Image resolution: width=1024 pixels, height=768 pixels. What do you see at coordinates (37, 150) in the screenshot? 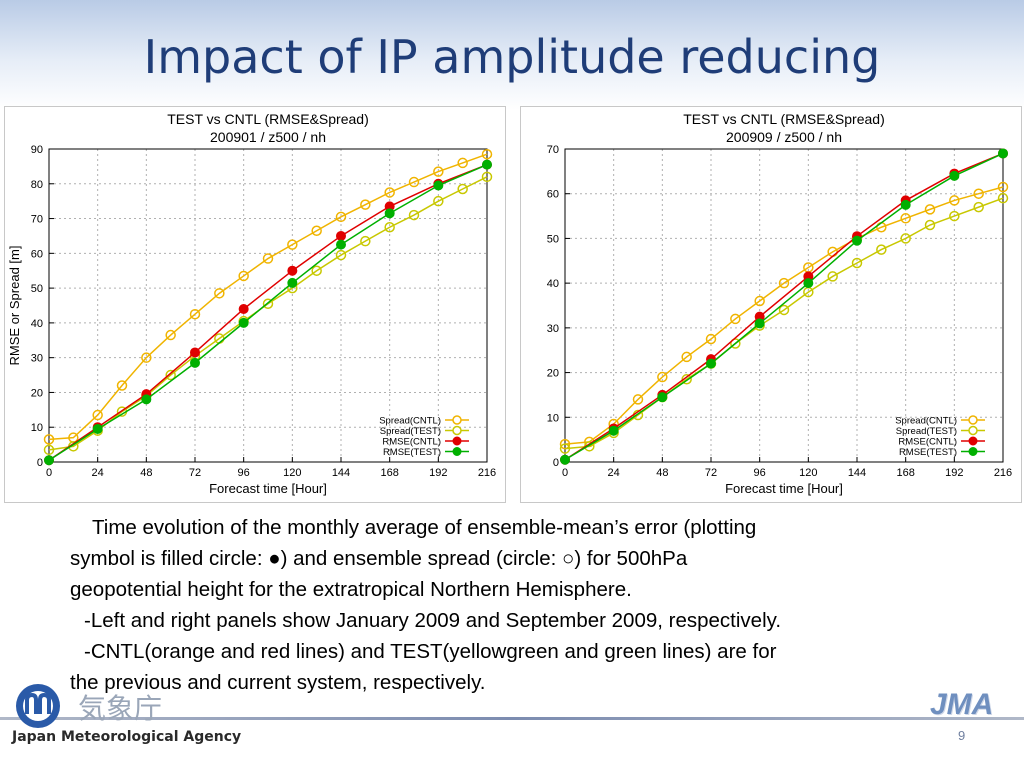
I see `y-tick-label: 90` at bounding box center [37, 150].